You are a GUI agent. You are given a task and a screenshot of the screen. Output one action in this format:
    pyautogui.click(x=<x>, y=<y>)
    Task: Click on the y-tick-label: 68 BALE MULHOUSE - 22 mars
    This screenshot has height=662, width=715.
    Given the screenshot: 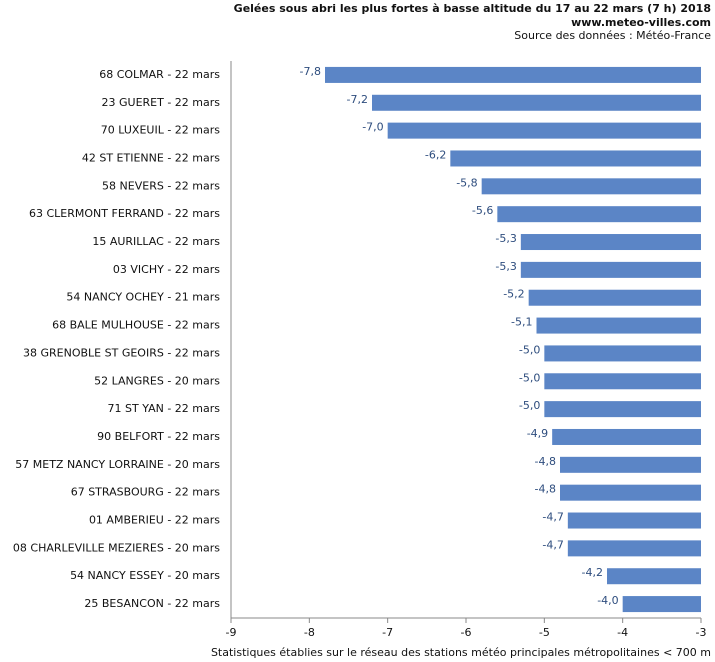 What is the action you would take?
    pyautogui.click(x=136, y=325)
    